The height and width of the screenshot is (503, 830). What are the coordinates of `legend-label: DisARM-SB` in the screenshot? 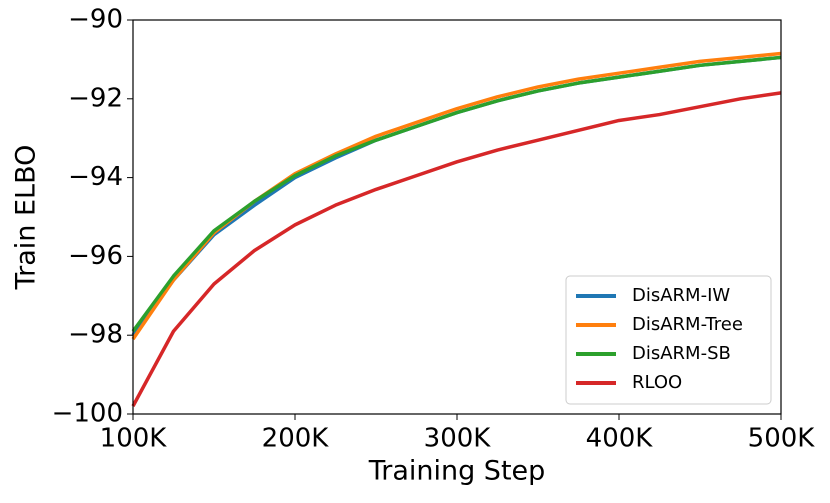 It's located at (681, 353).